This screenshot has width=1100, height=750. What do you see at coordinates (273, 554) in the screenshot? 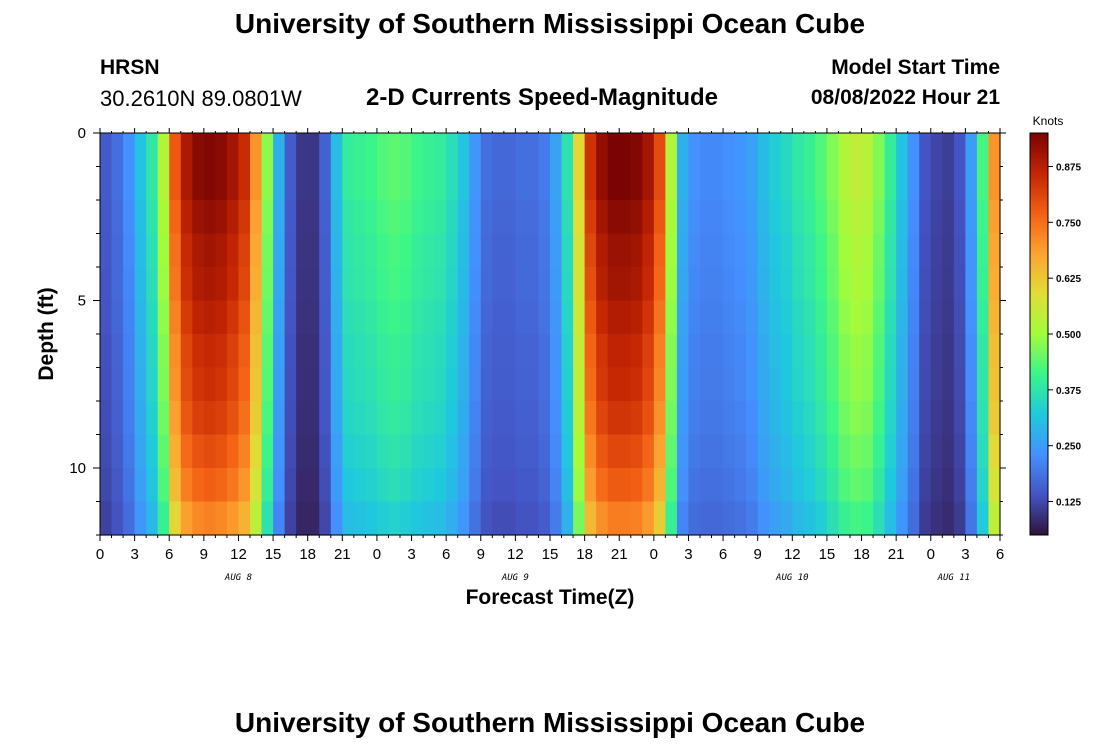
I see `x-tick-label: 15` at bounding box center [273, 554].